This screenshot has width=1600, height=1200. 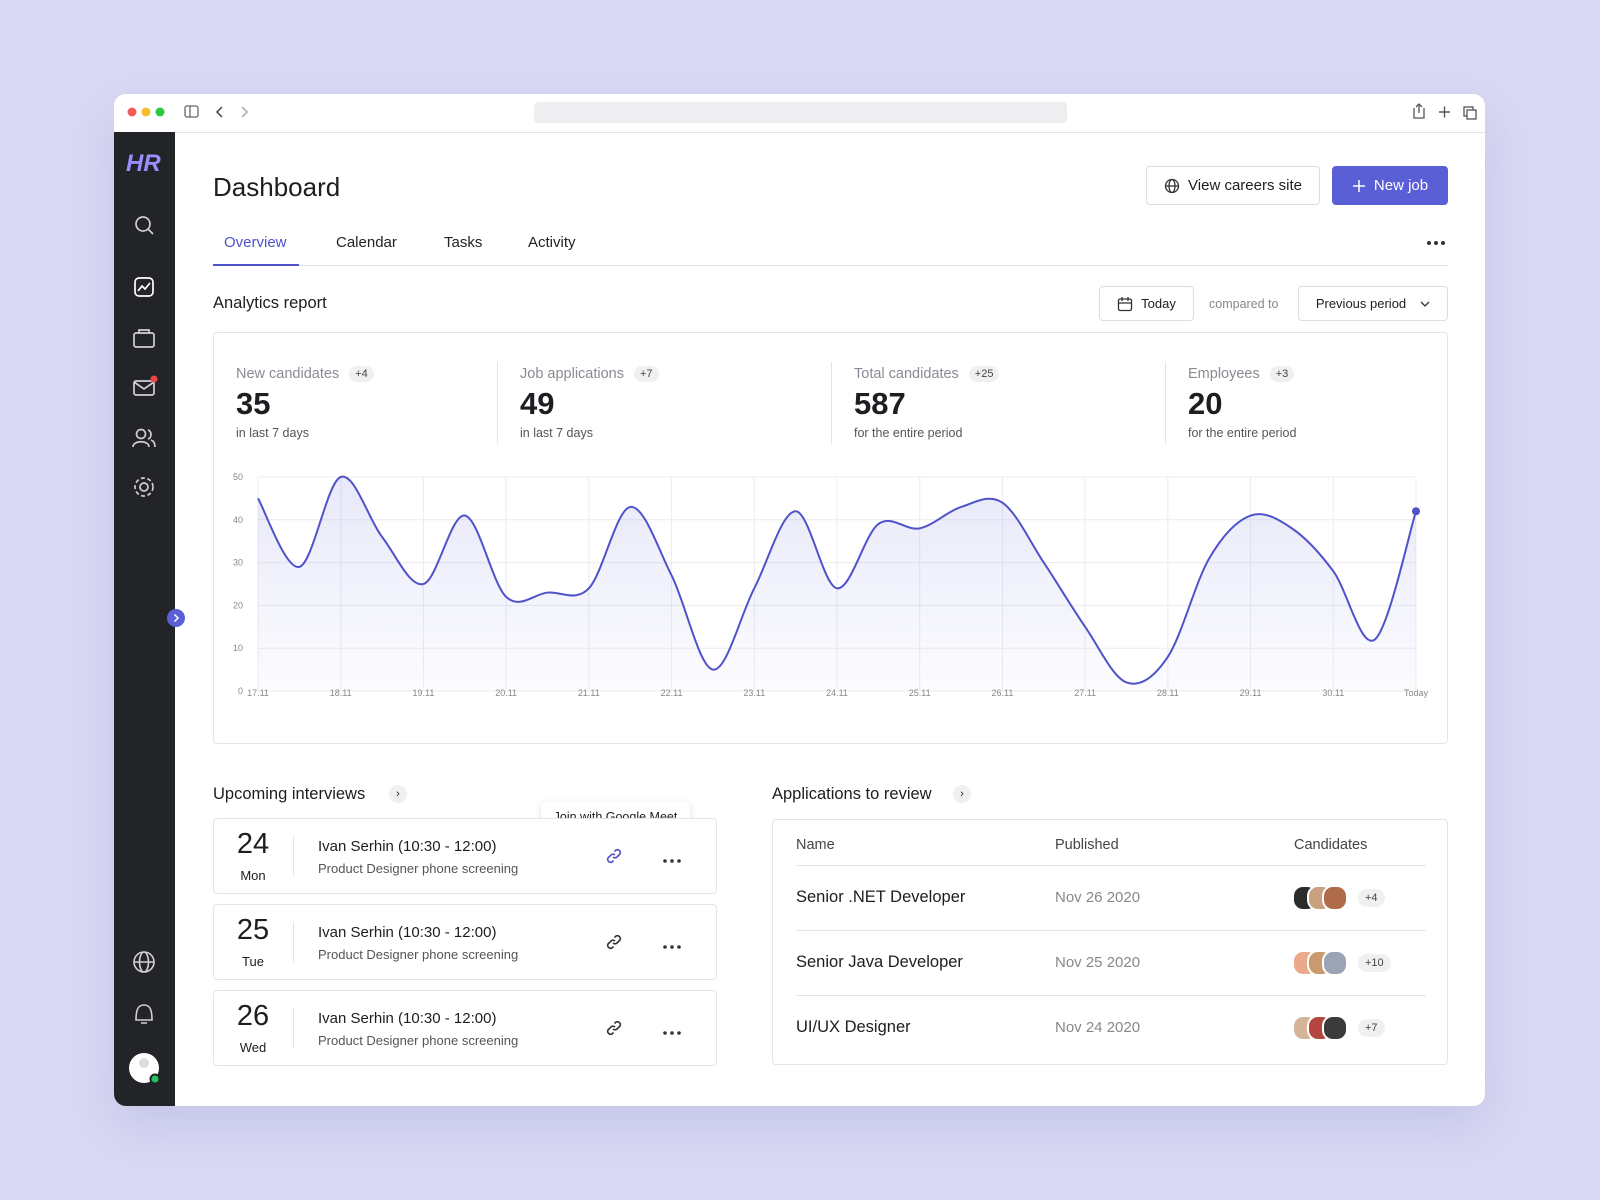 What do you see at coordinates (1371, 1028) in the screenshot?
I see `more-candidates: +7` at bounding box center [1371, 1028].